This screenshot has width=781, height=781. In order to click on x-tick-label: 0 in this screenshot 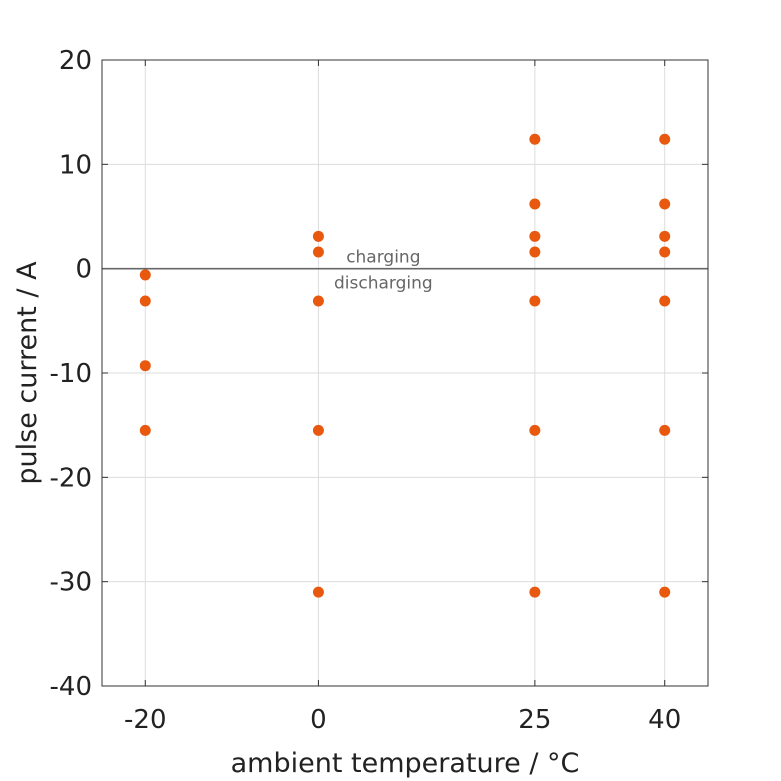, I will do `click(318, 720)`.